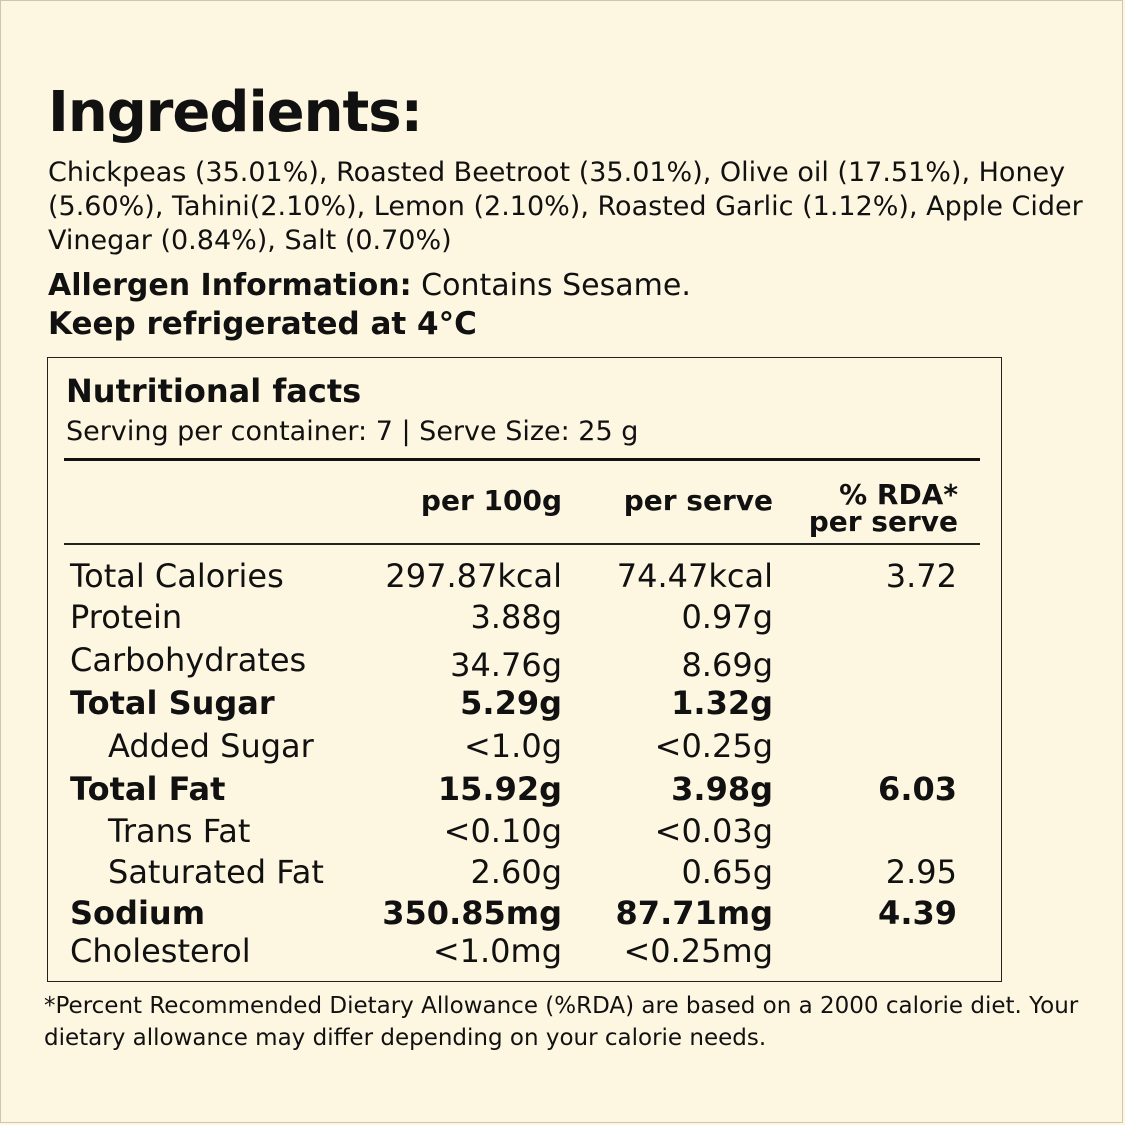 Image resolution: width=1125 pixels, height=1125 pixels. I want to click on table-row: Trans Fat <0.10g <0.03g, so click(562, 833).